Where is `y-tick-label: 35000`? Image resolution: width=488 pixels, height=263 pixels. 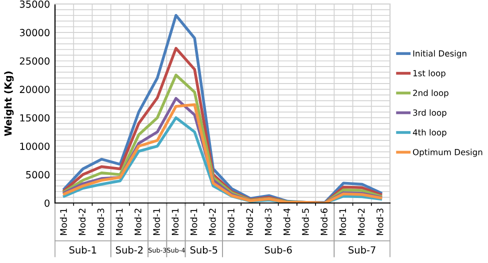
y-tick-label: 35000 is located at coordinates (35, 4).